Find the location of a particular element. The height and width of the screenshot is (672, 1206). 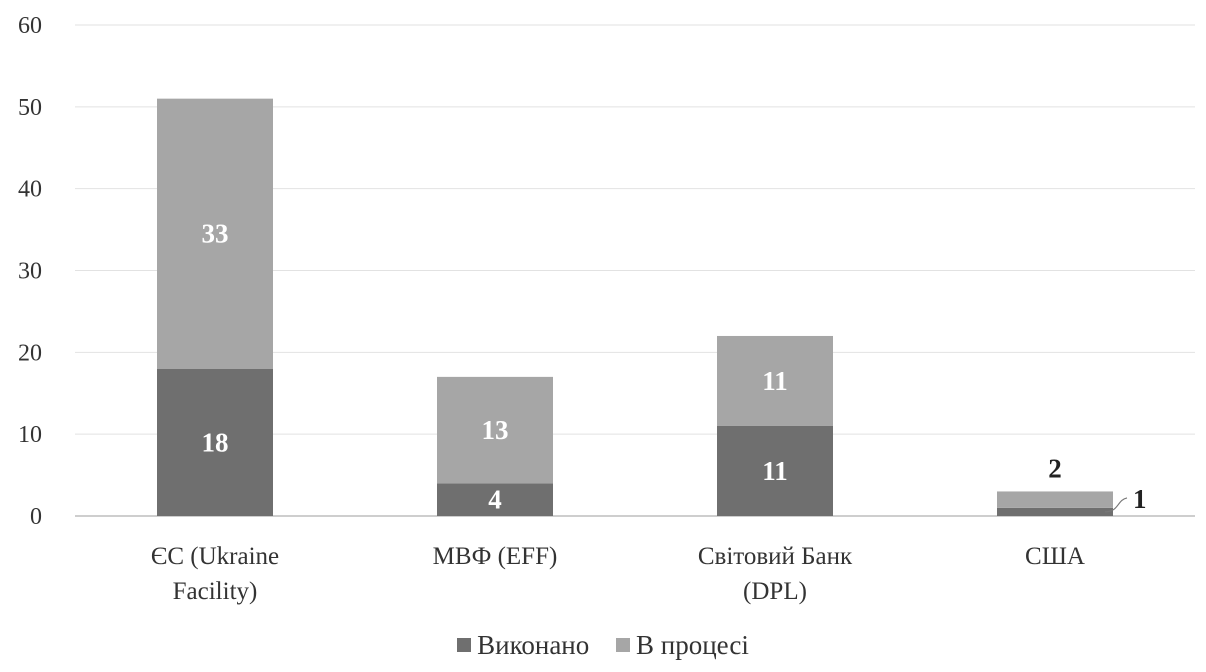

y-tick-label: 10 is located at coordinates (30, 435).